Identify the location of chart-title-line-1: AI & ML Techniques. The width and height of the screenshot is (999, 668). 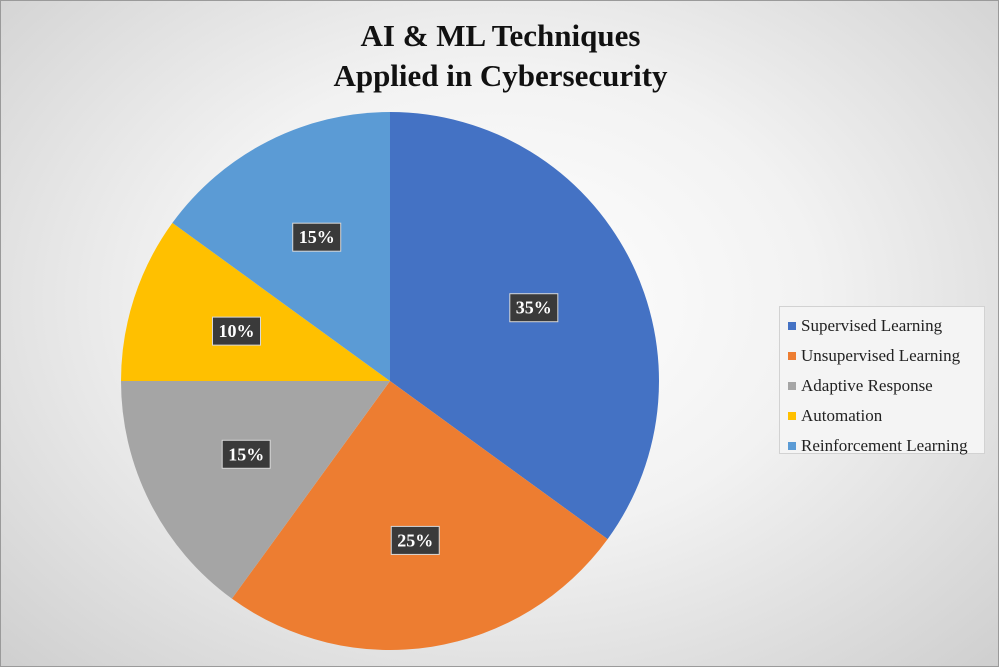
(500, 35).